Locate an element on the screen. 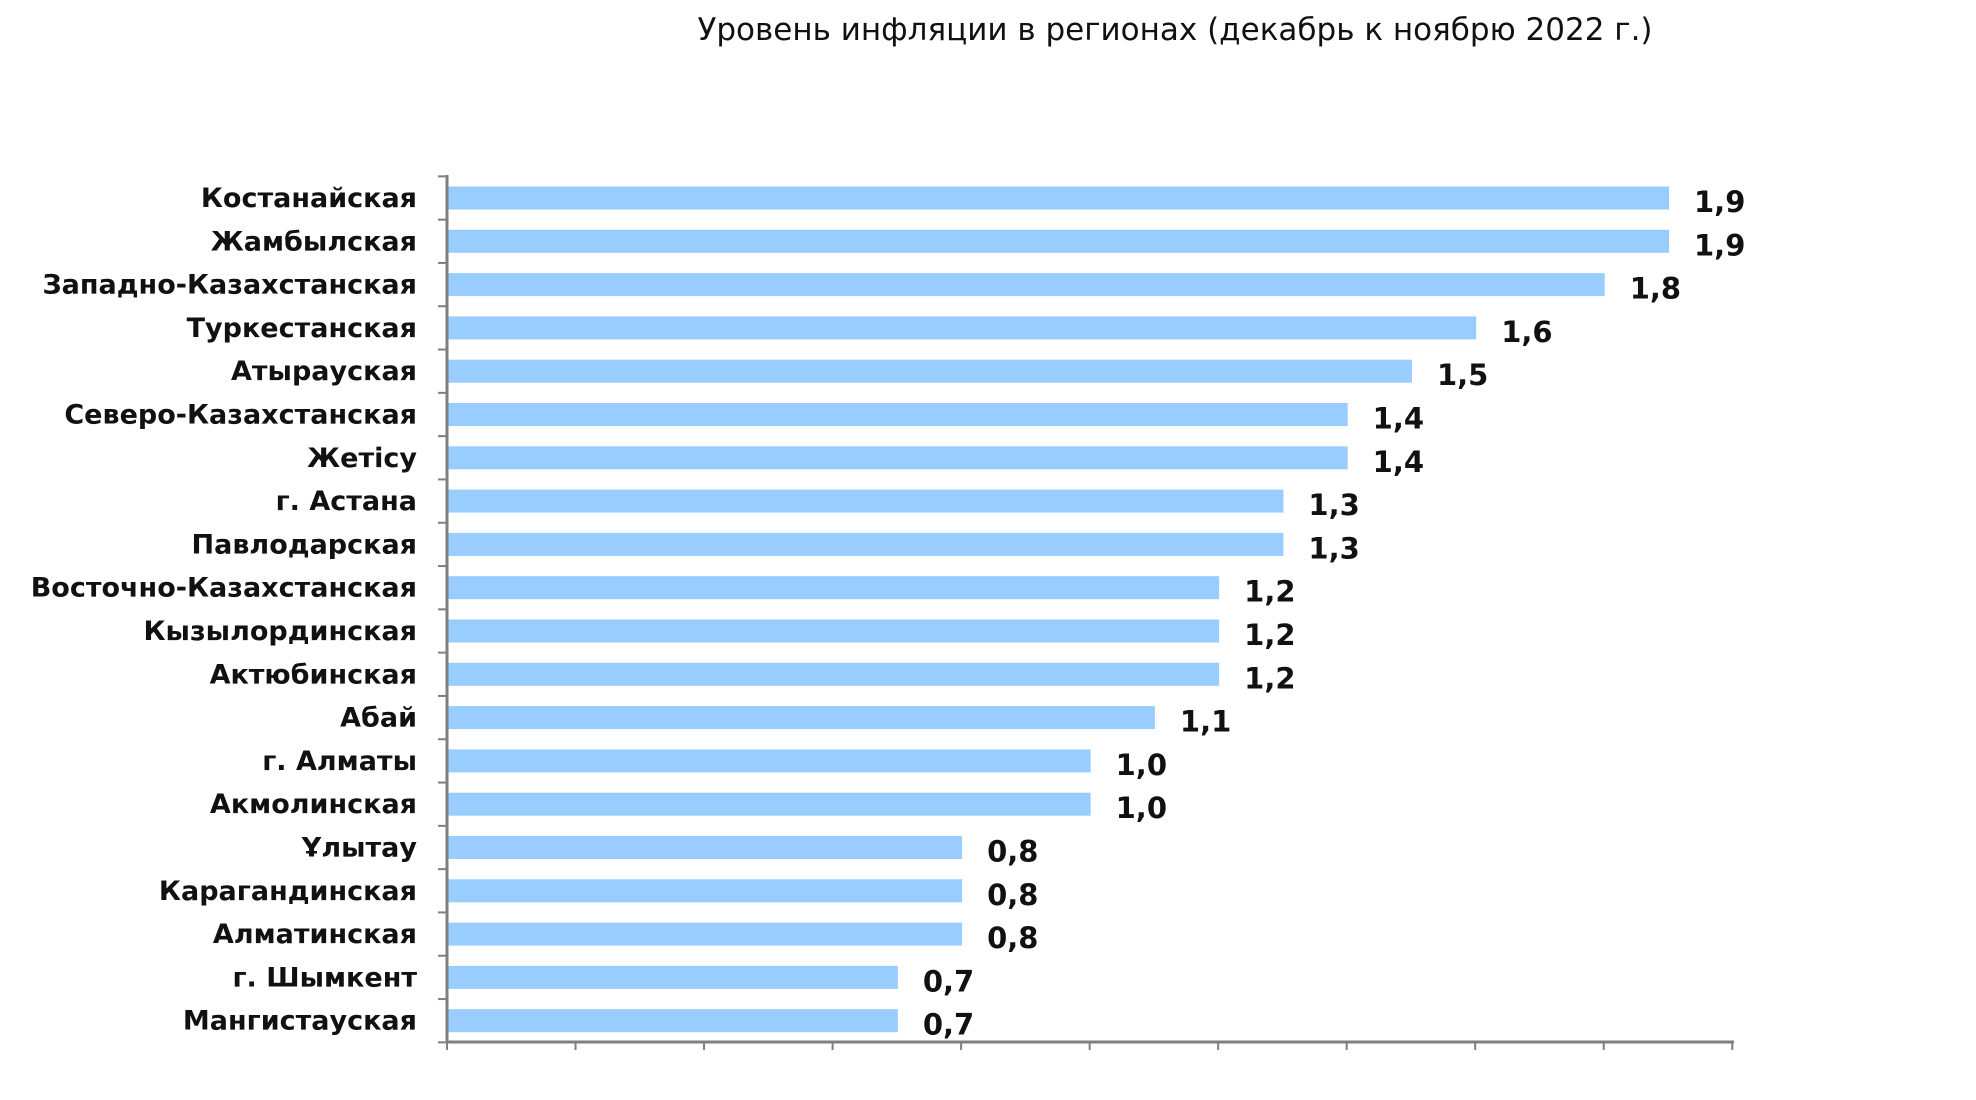  category-label: г. Алматы is located at coordinates (339, 761).